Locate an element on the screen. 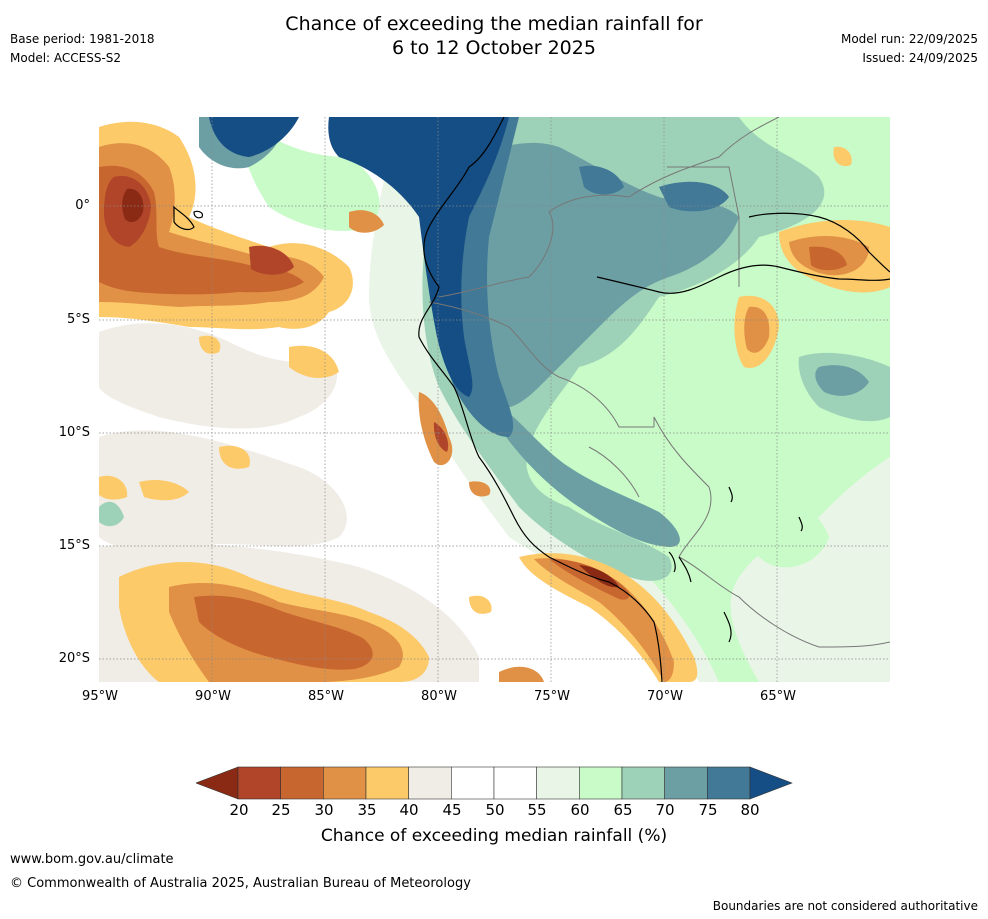 The image size is (988, 919). cbar-tick: 80 is located at coordinates (750, 810).